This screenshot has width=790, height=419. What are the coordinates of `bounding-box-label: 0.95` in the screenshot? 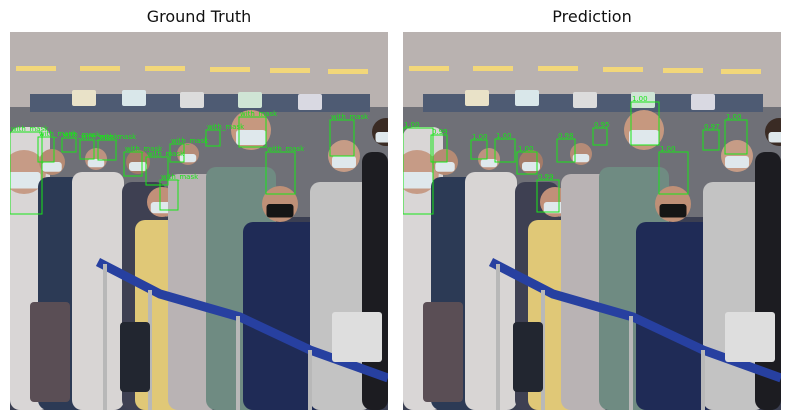 It's located at (602, 125).